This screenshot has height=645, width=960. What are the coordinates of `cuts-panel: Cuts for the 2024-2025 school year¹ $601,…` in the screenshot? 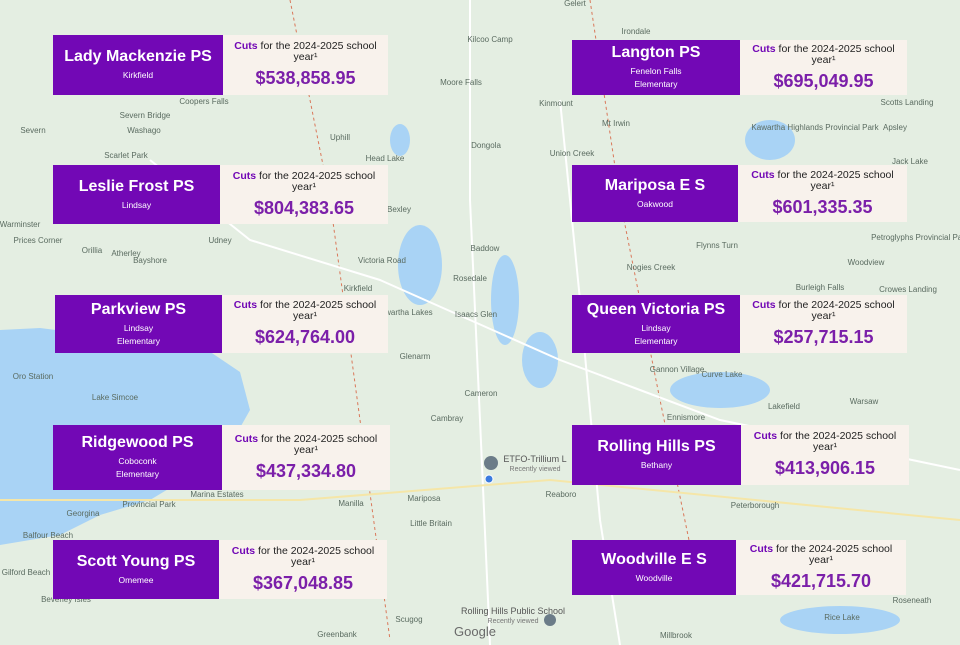 It's located at (822, 193).